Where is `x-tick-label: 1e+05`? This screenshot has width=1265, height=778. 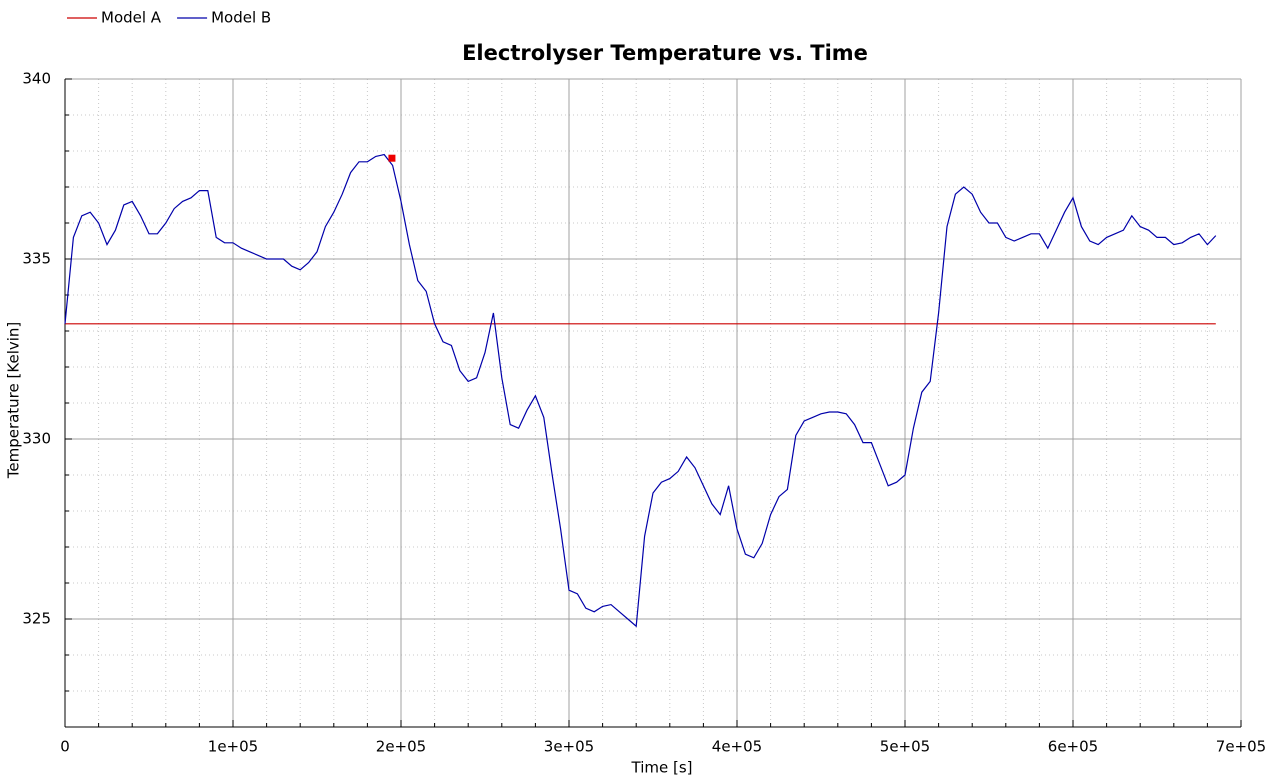
x-tick-label: 1e+05 is located at coordinates (233, 747).